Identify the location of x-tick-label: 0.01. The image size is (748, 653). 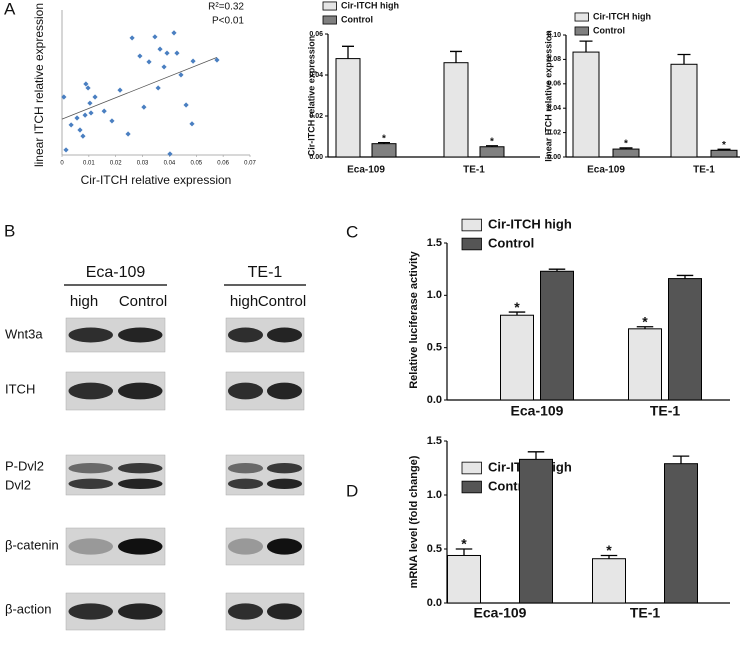
(89, 164).